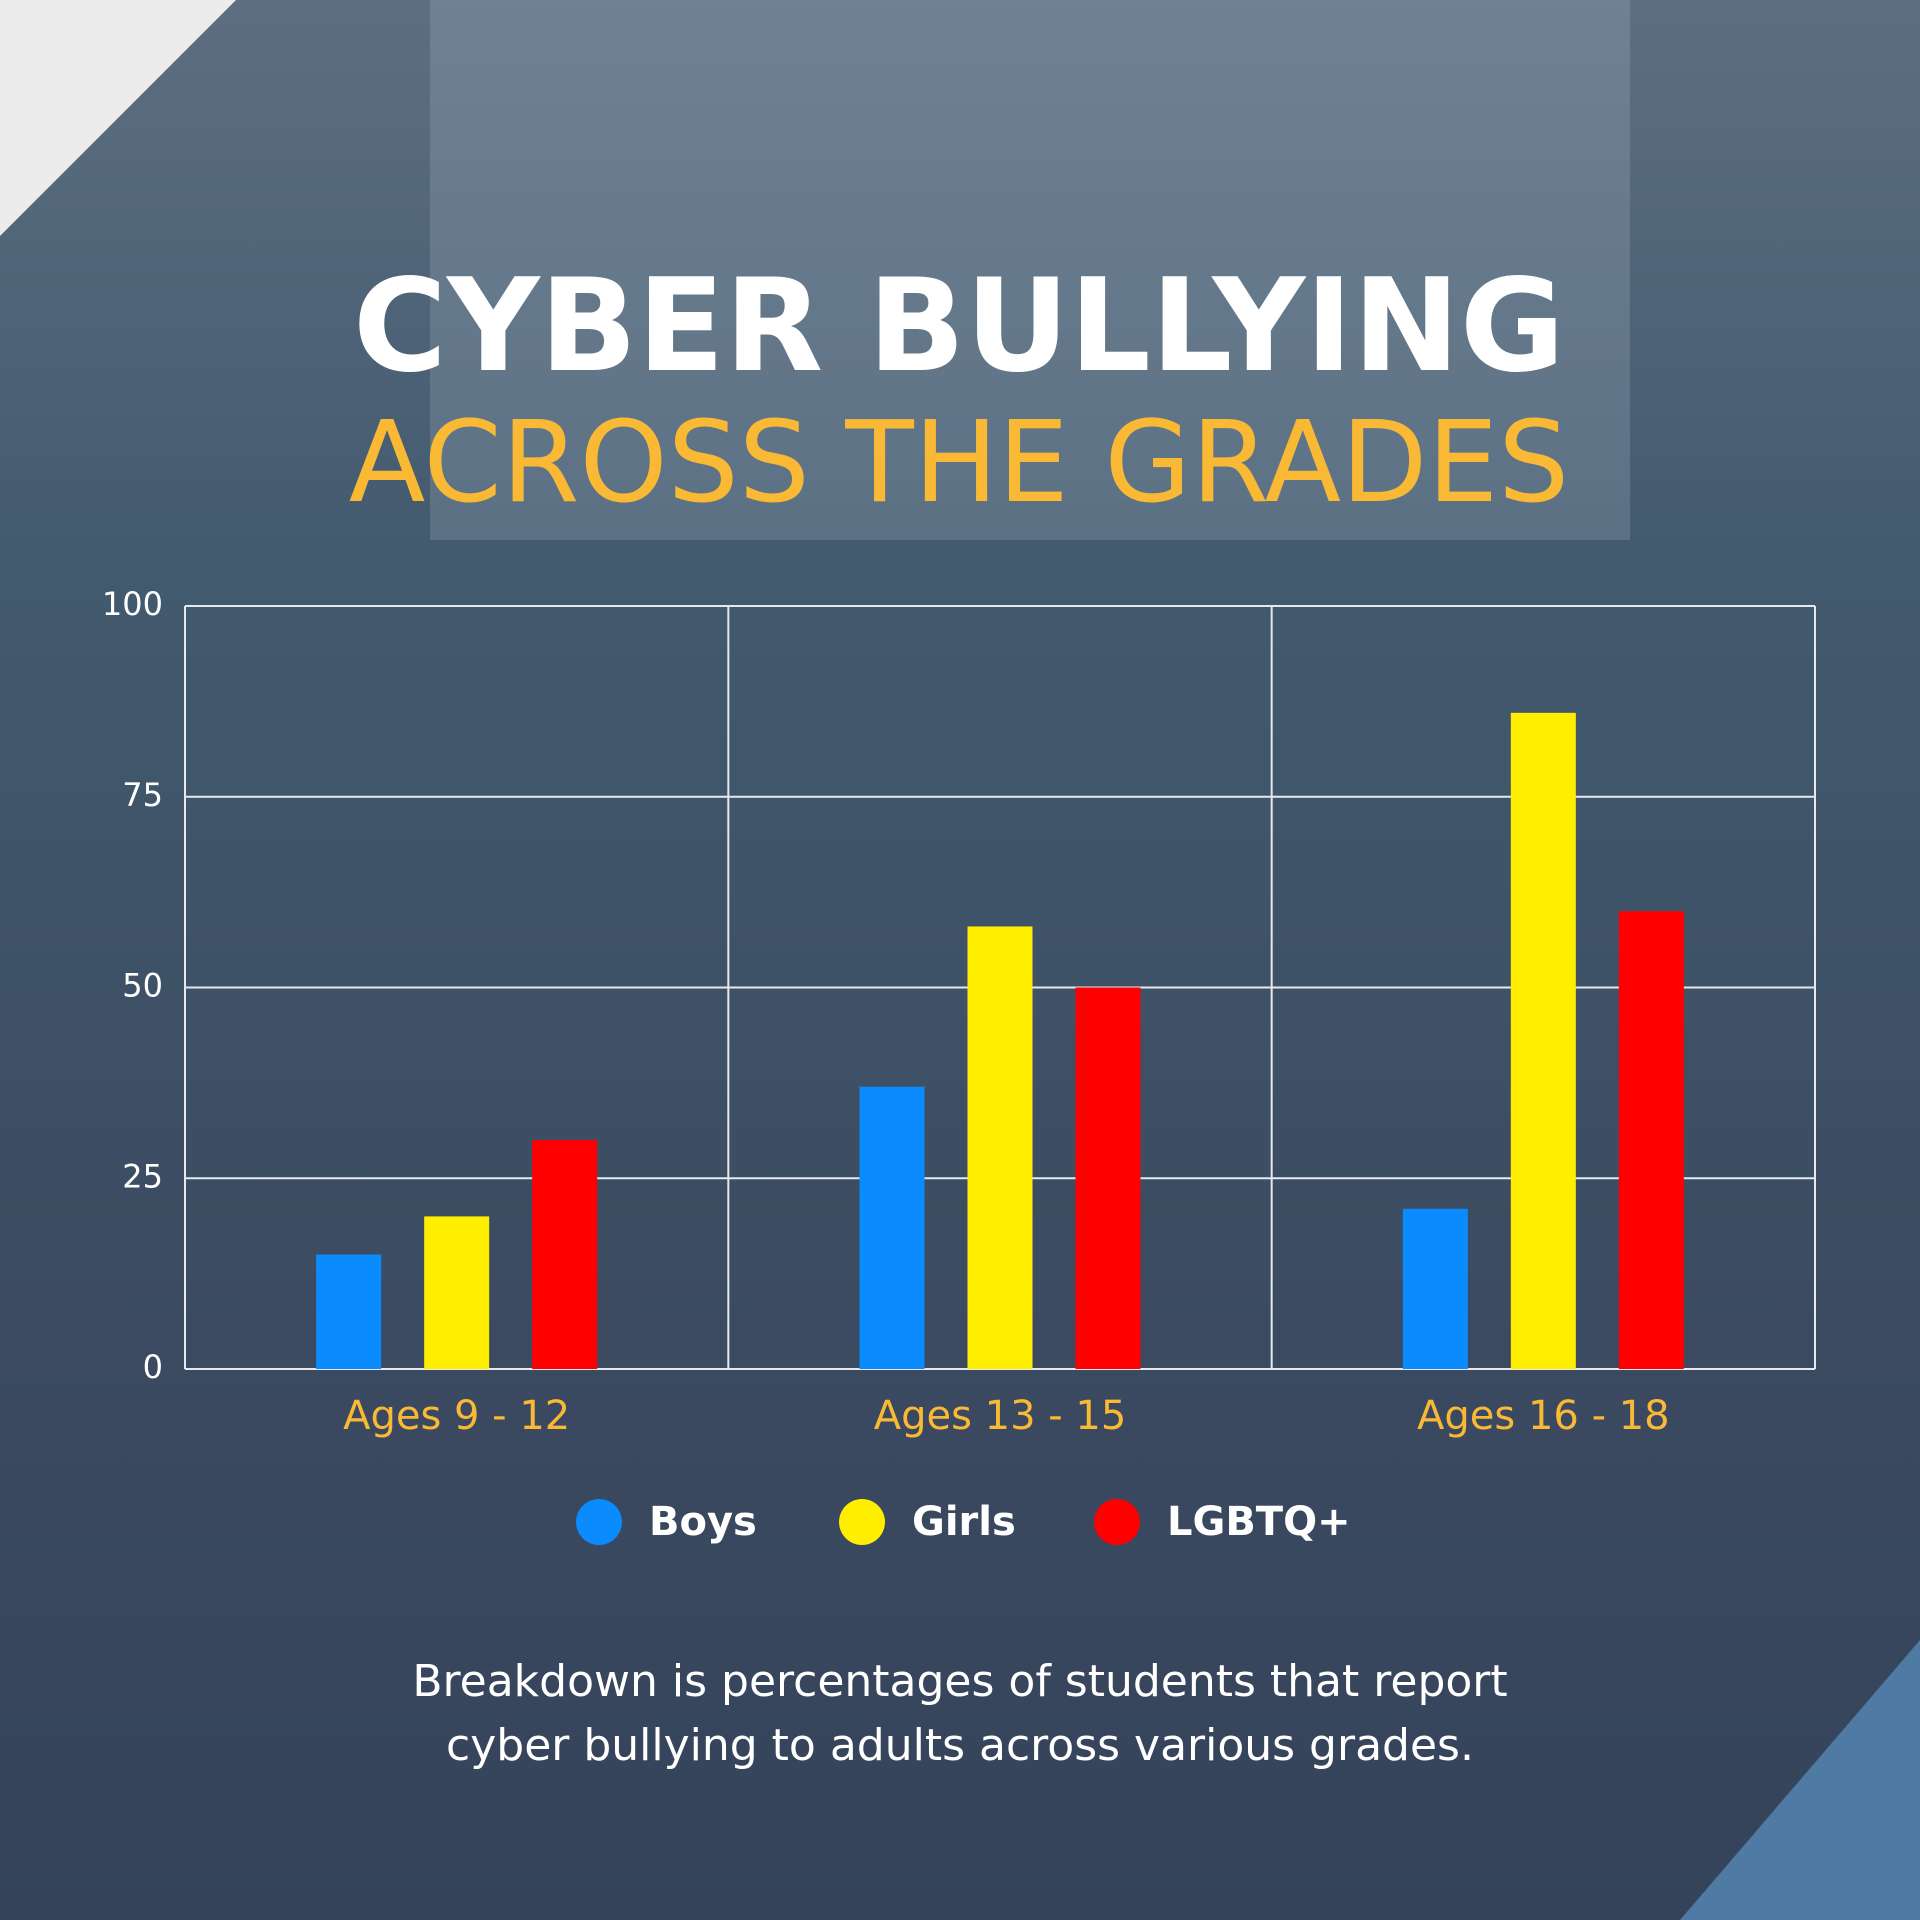 Image resolution: width=1920 pixels, height=1920 pixels. I want to click on chart-subtitle: ACROSS THE GRADES, so click(959, 463).